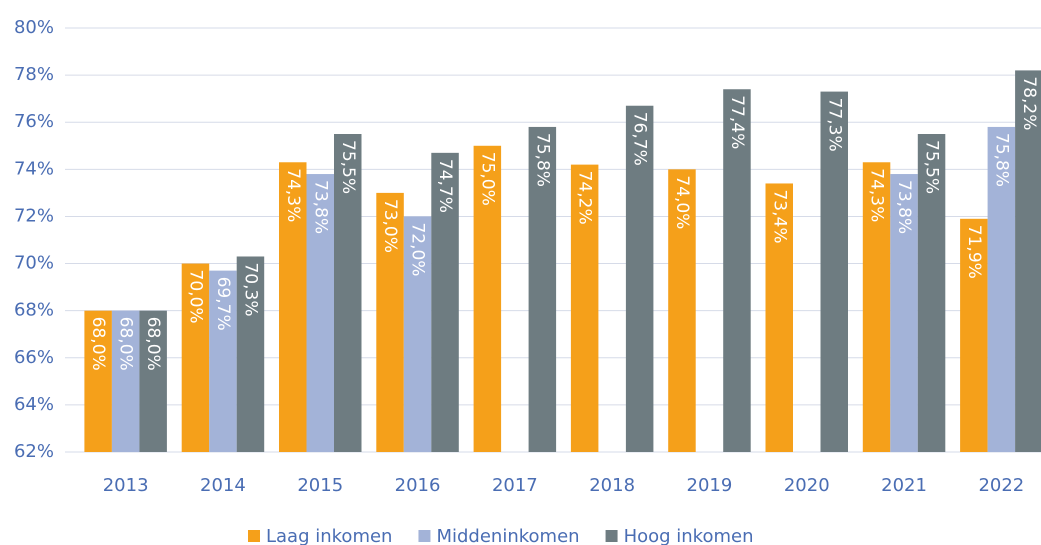 Image resolution: width=1041 pixels, height=545 pixels. What do you see at coordinates (34, 215) in the screenshot?
I see `y-tick-label: 72%` at bounding box center [34, 215].